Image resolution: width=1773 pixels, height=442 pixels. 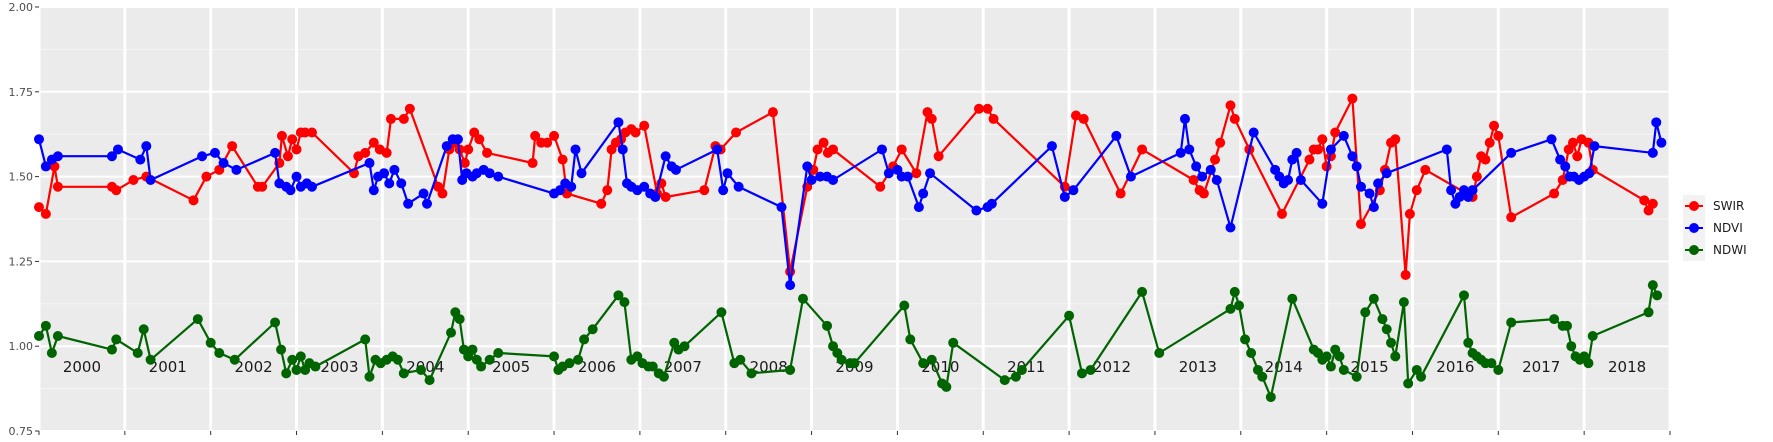 I want to click on year-label: 2000, so click(x=82, y=367).